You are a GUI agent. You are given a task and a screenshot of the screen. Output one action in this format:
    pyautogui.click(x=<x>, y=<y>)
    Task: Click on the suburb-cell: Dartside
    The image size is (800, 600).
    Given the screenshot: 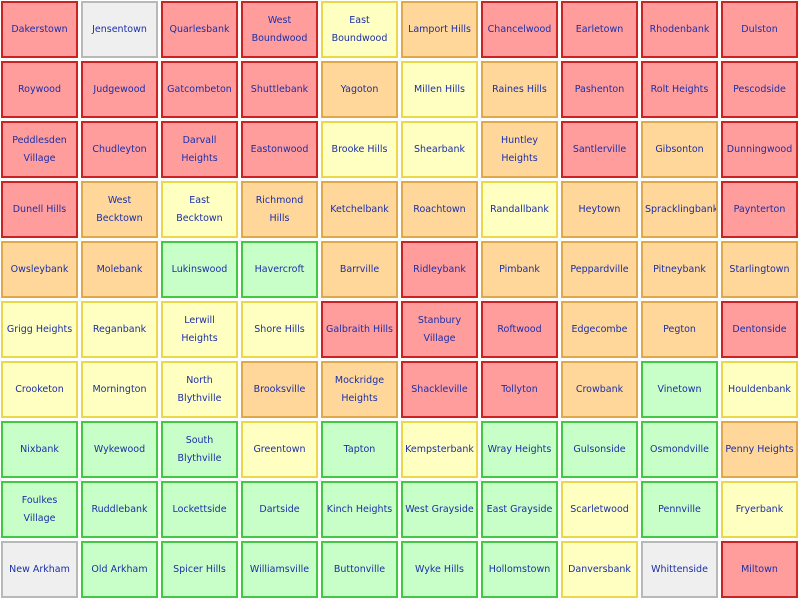 What is the action you would take?
    pyautogui.click(x=279, y=509)
    